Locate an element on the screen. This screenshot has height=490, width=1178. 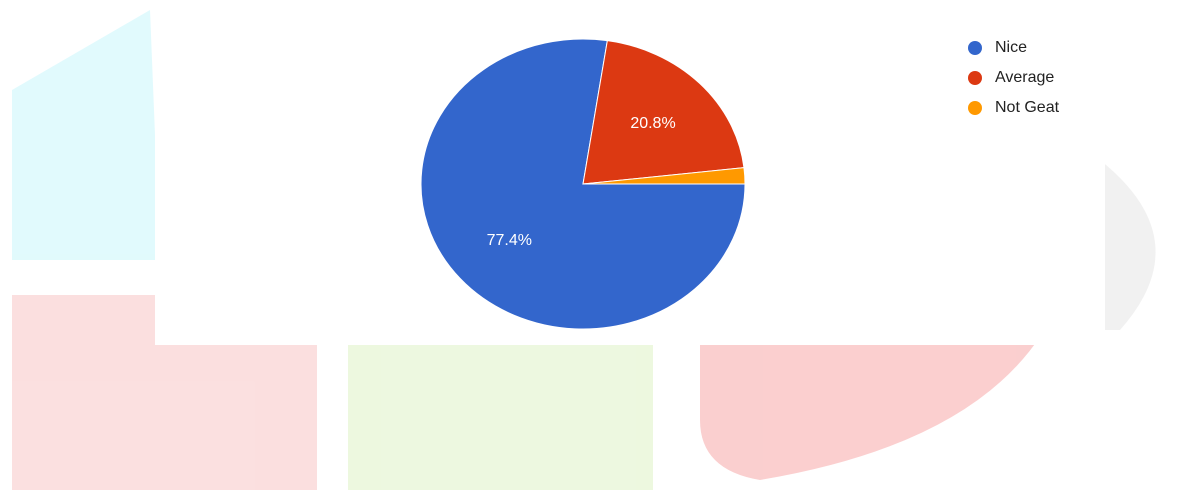
data-label: 20.8% is located at coordinates (652, 123).